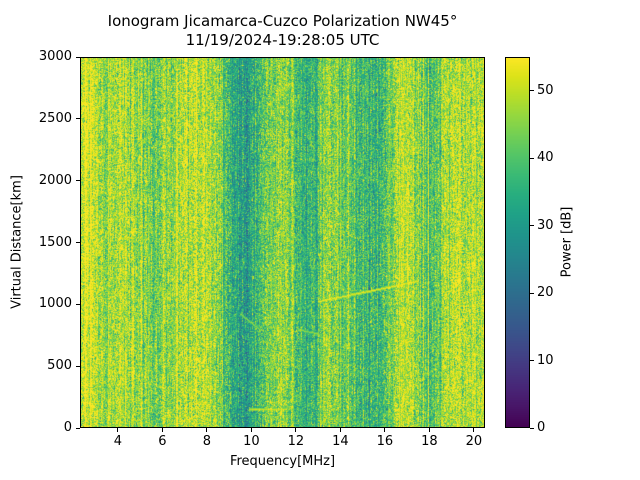  What do you see at coordinates (117, 441) in the screenshot?
I see `x-tick-label: 4` at bounding box center [117, 441].